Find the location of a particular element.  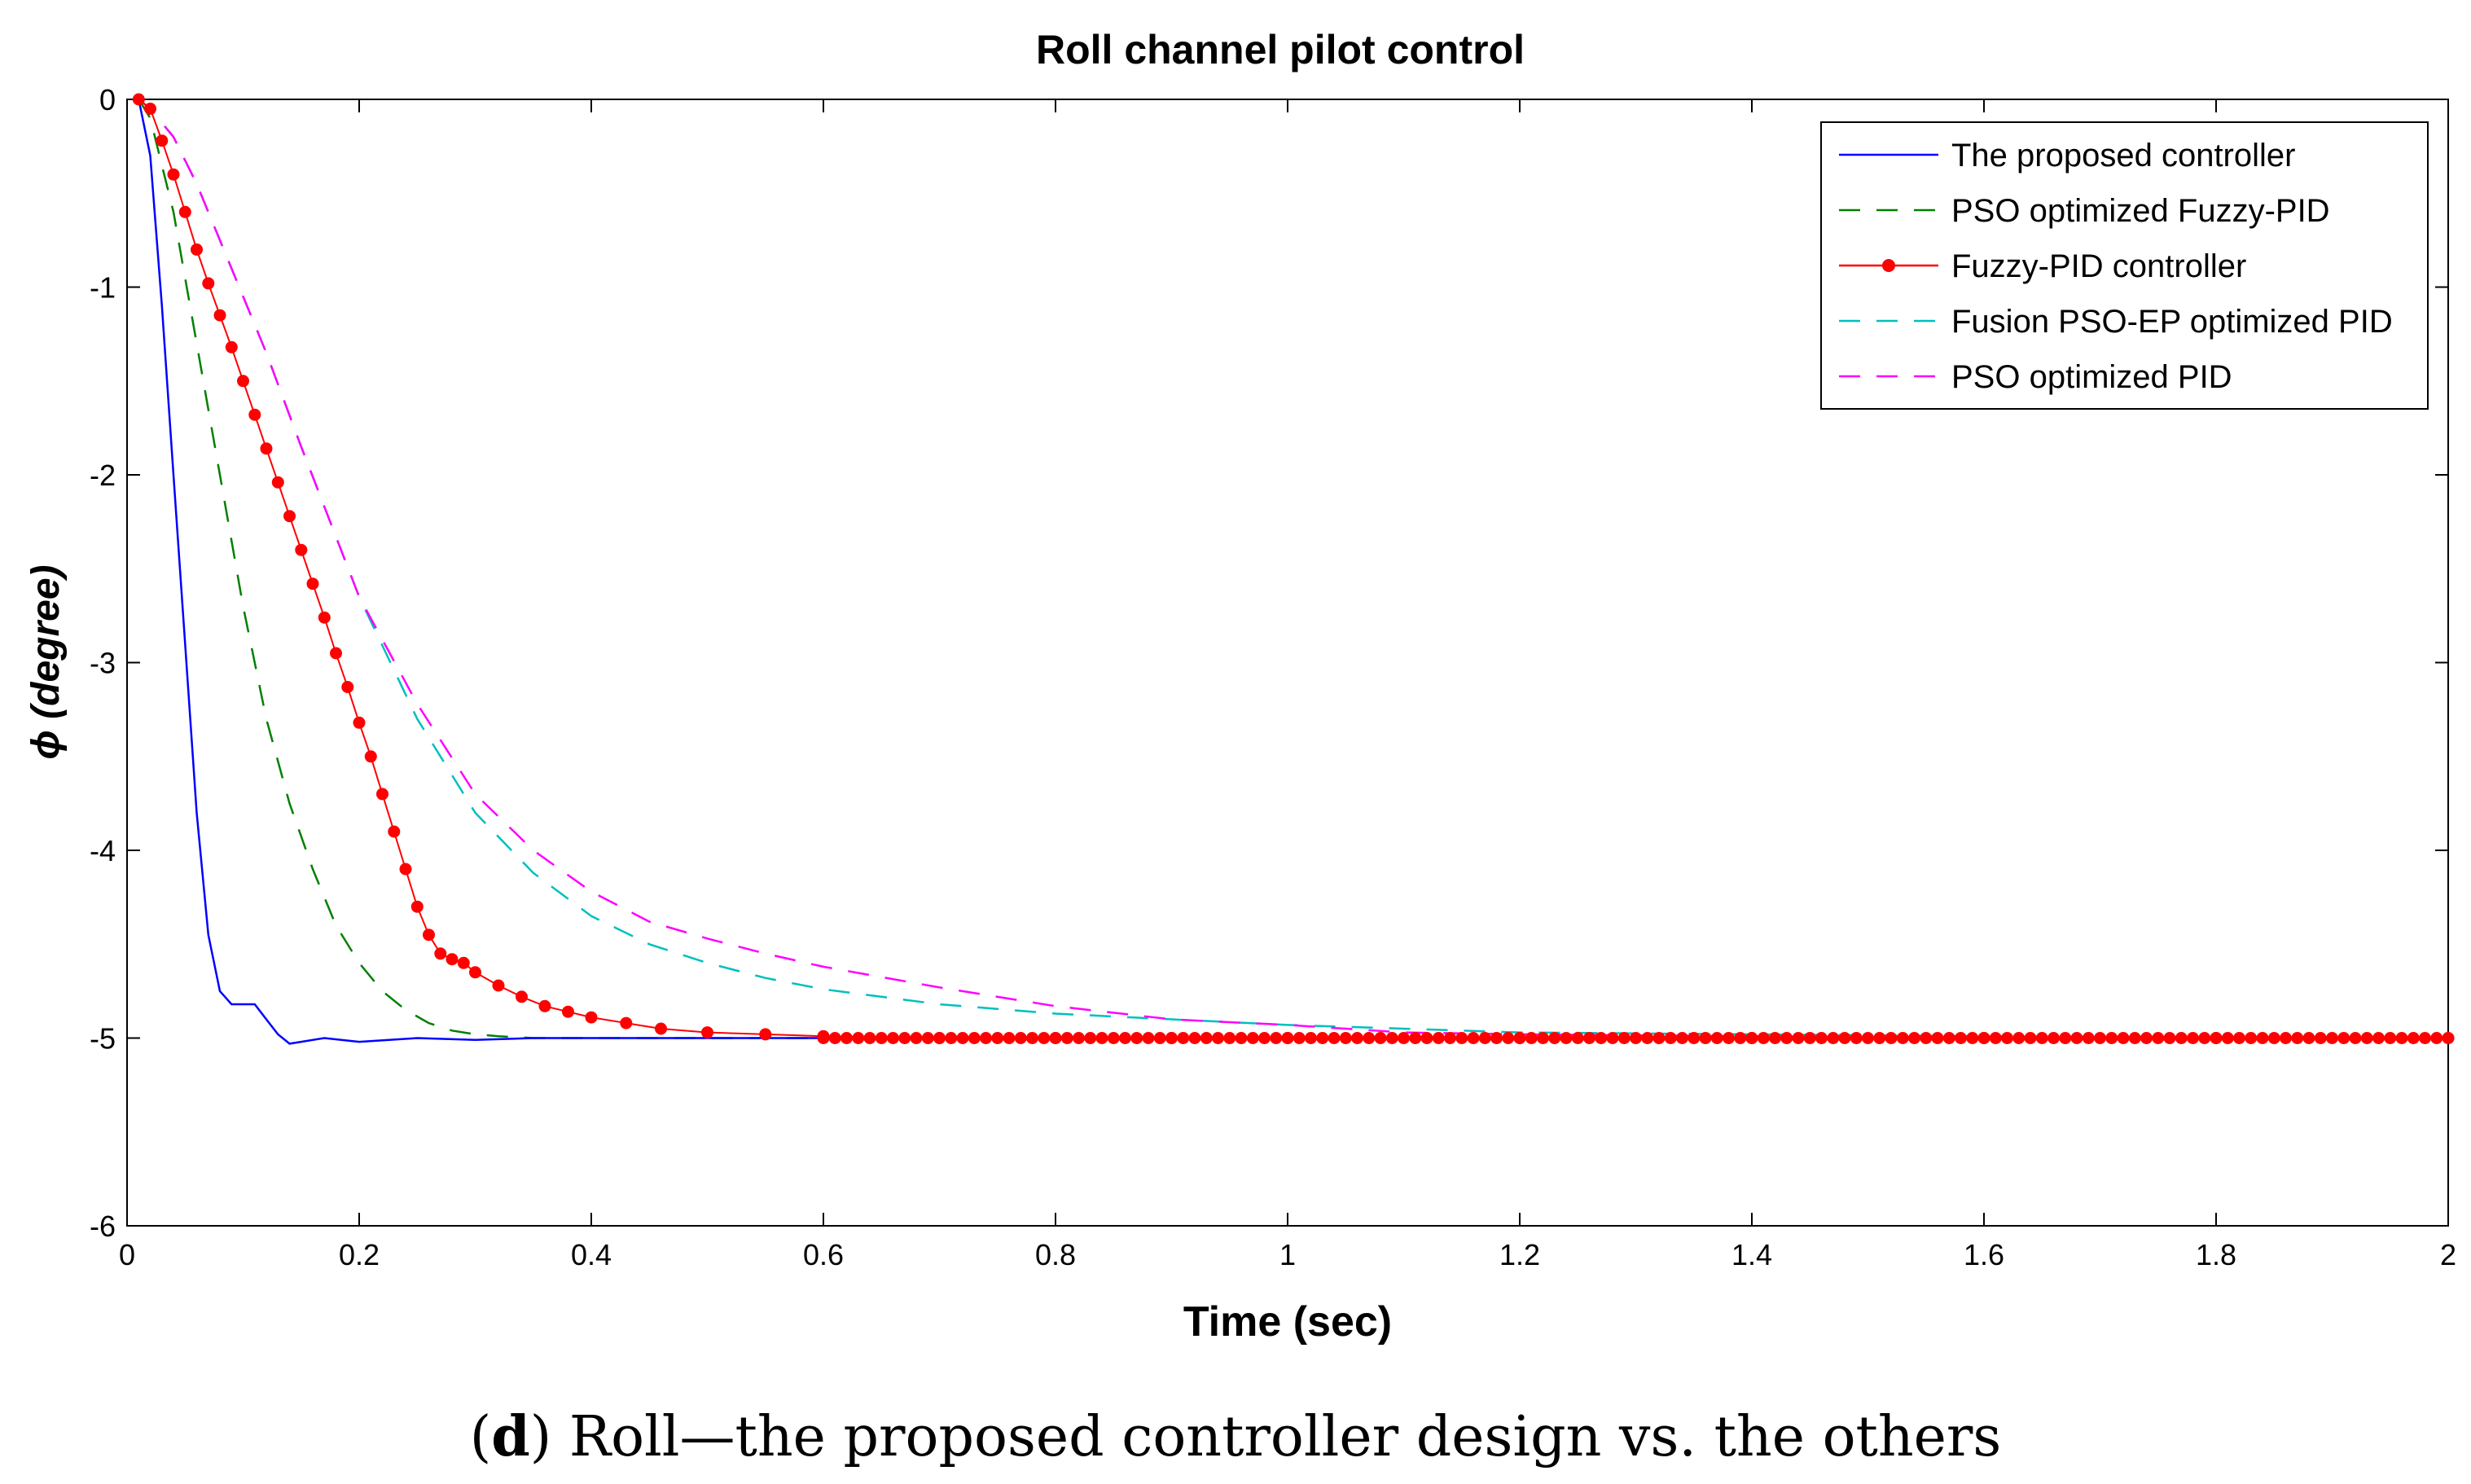

legend-entry: PSO optimized PID is located at coordinates (2036, 377).